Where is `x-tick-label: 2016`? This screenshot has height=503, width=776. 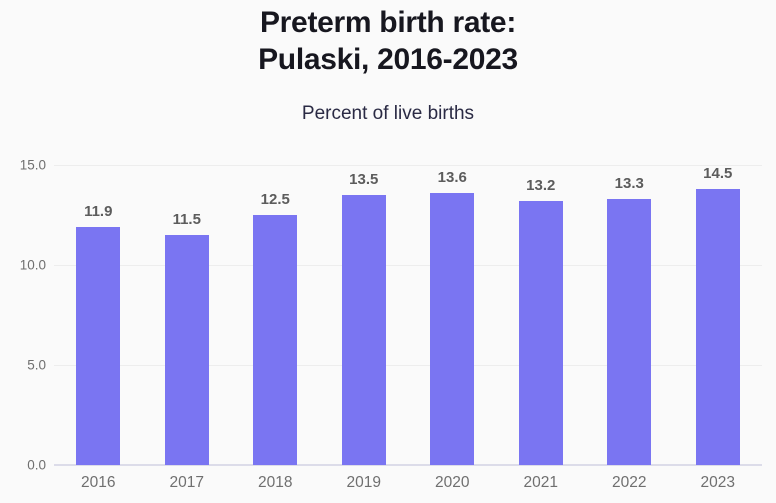 x-tick-label: 2016 is located at coordinates (98, 482).